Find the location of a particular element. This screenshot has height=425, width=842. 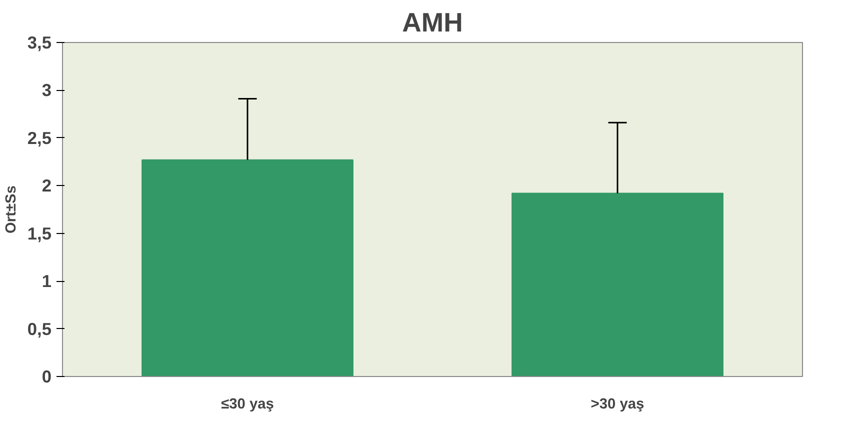

x-tick-label: >30 yaş is located at coordinates (617, 404).